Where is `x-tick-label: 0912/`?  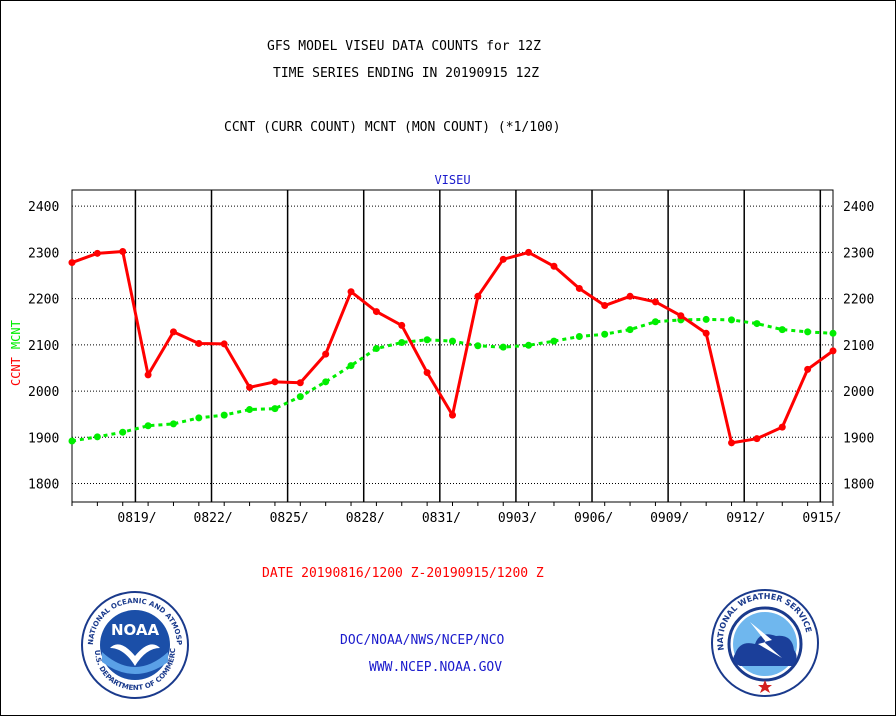 x-tick-label: 0912/ is located at coordinates (745, 518).